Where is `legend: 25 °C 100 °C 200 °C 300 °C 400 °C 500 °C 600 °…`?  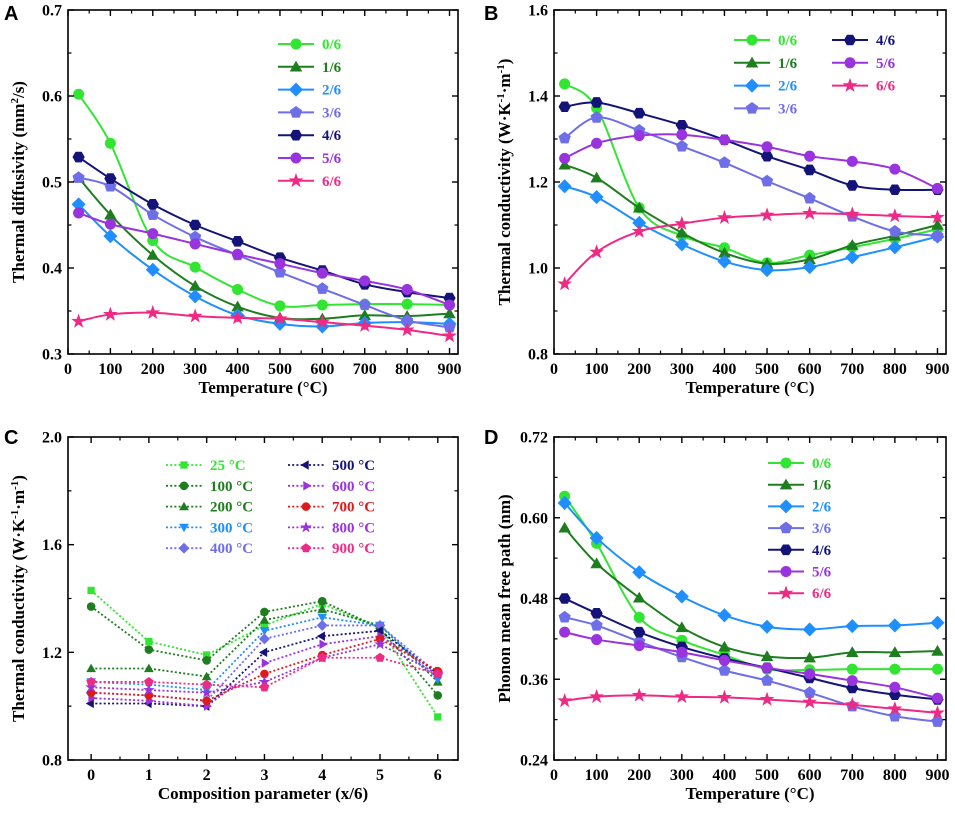 legend: 25 °C 100 °C 200 °C 300 °C 400 °C 500 °C 600 °… is located at coordinates (270, 507).